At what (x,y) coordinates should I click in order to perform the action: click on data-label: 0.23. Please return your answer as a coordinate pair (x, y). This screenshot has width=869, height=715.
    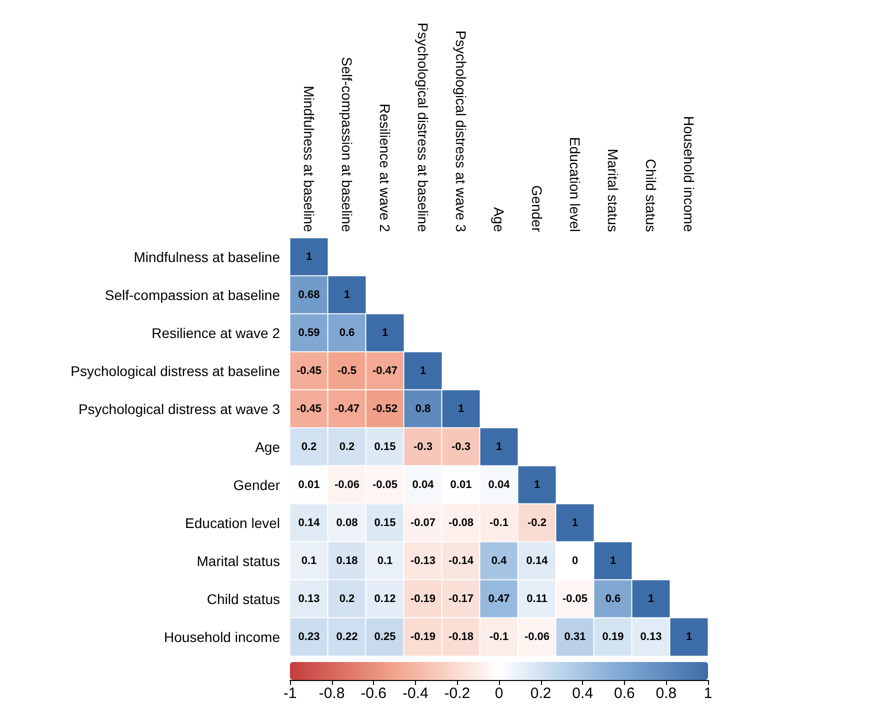
    Looking at the image, I should click on (309, 637).